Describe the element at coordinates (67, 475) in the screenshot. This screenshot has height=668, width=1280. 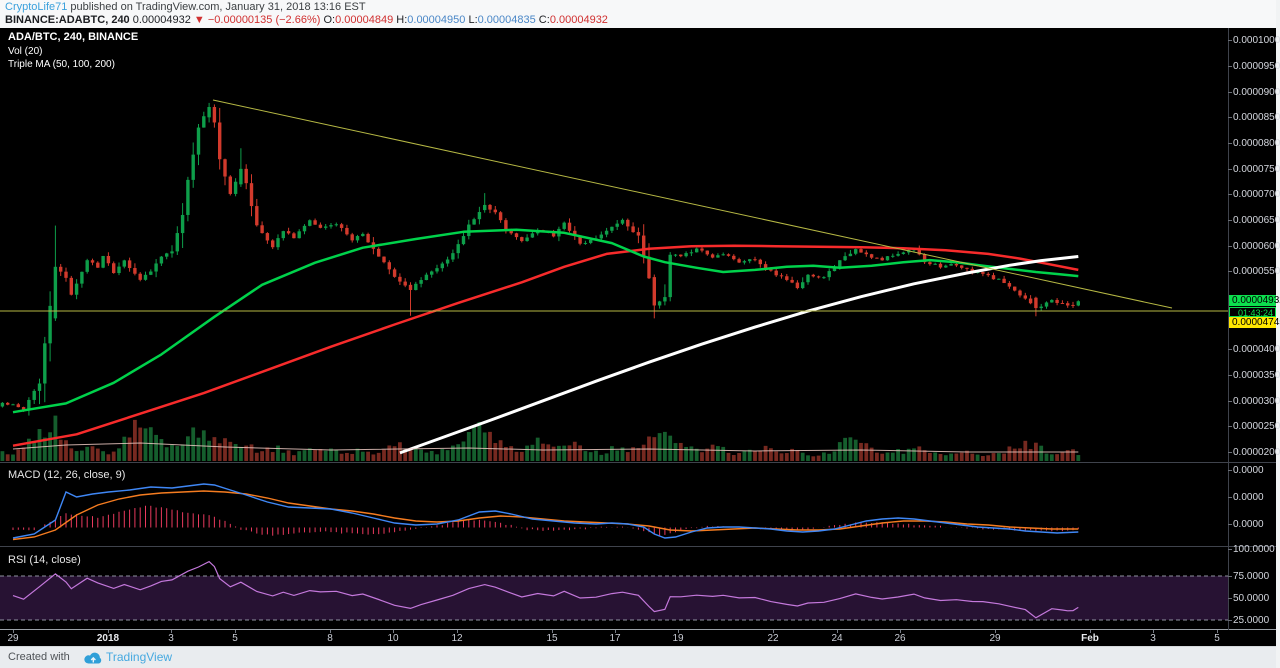
I see `macd-pane-label: MACD (12, 26, close, 9)` at that location.